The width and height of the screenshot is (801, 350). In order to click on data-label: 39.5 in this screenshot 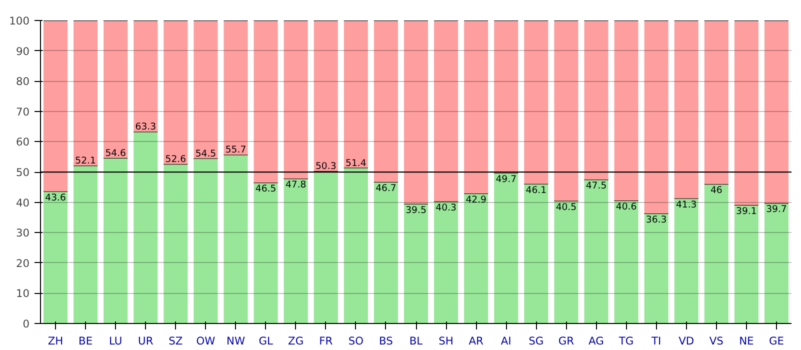, I will do `click(416, 210)`.